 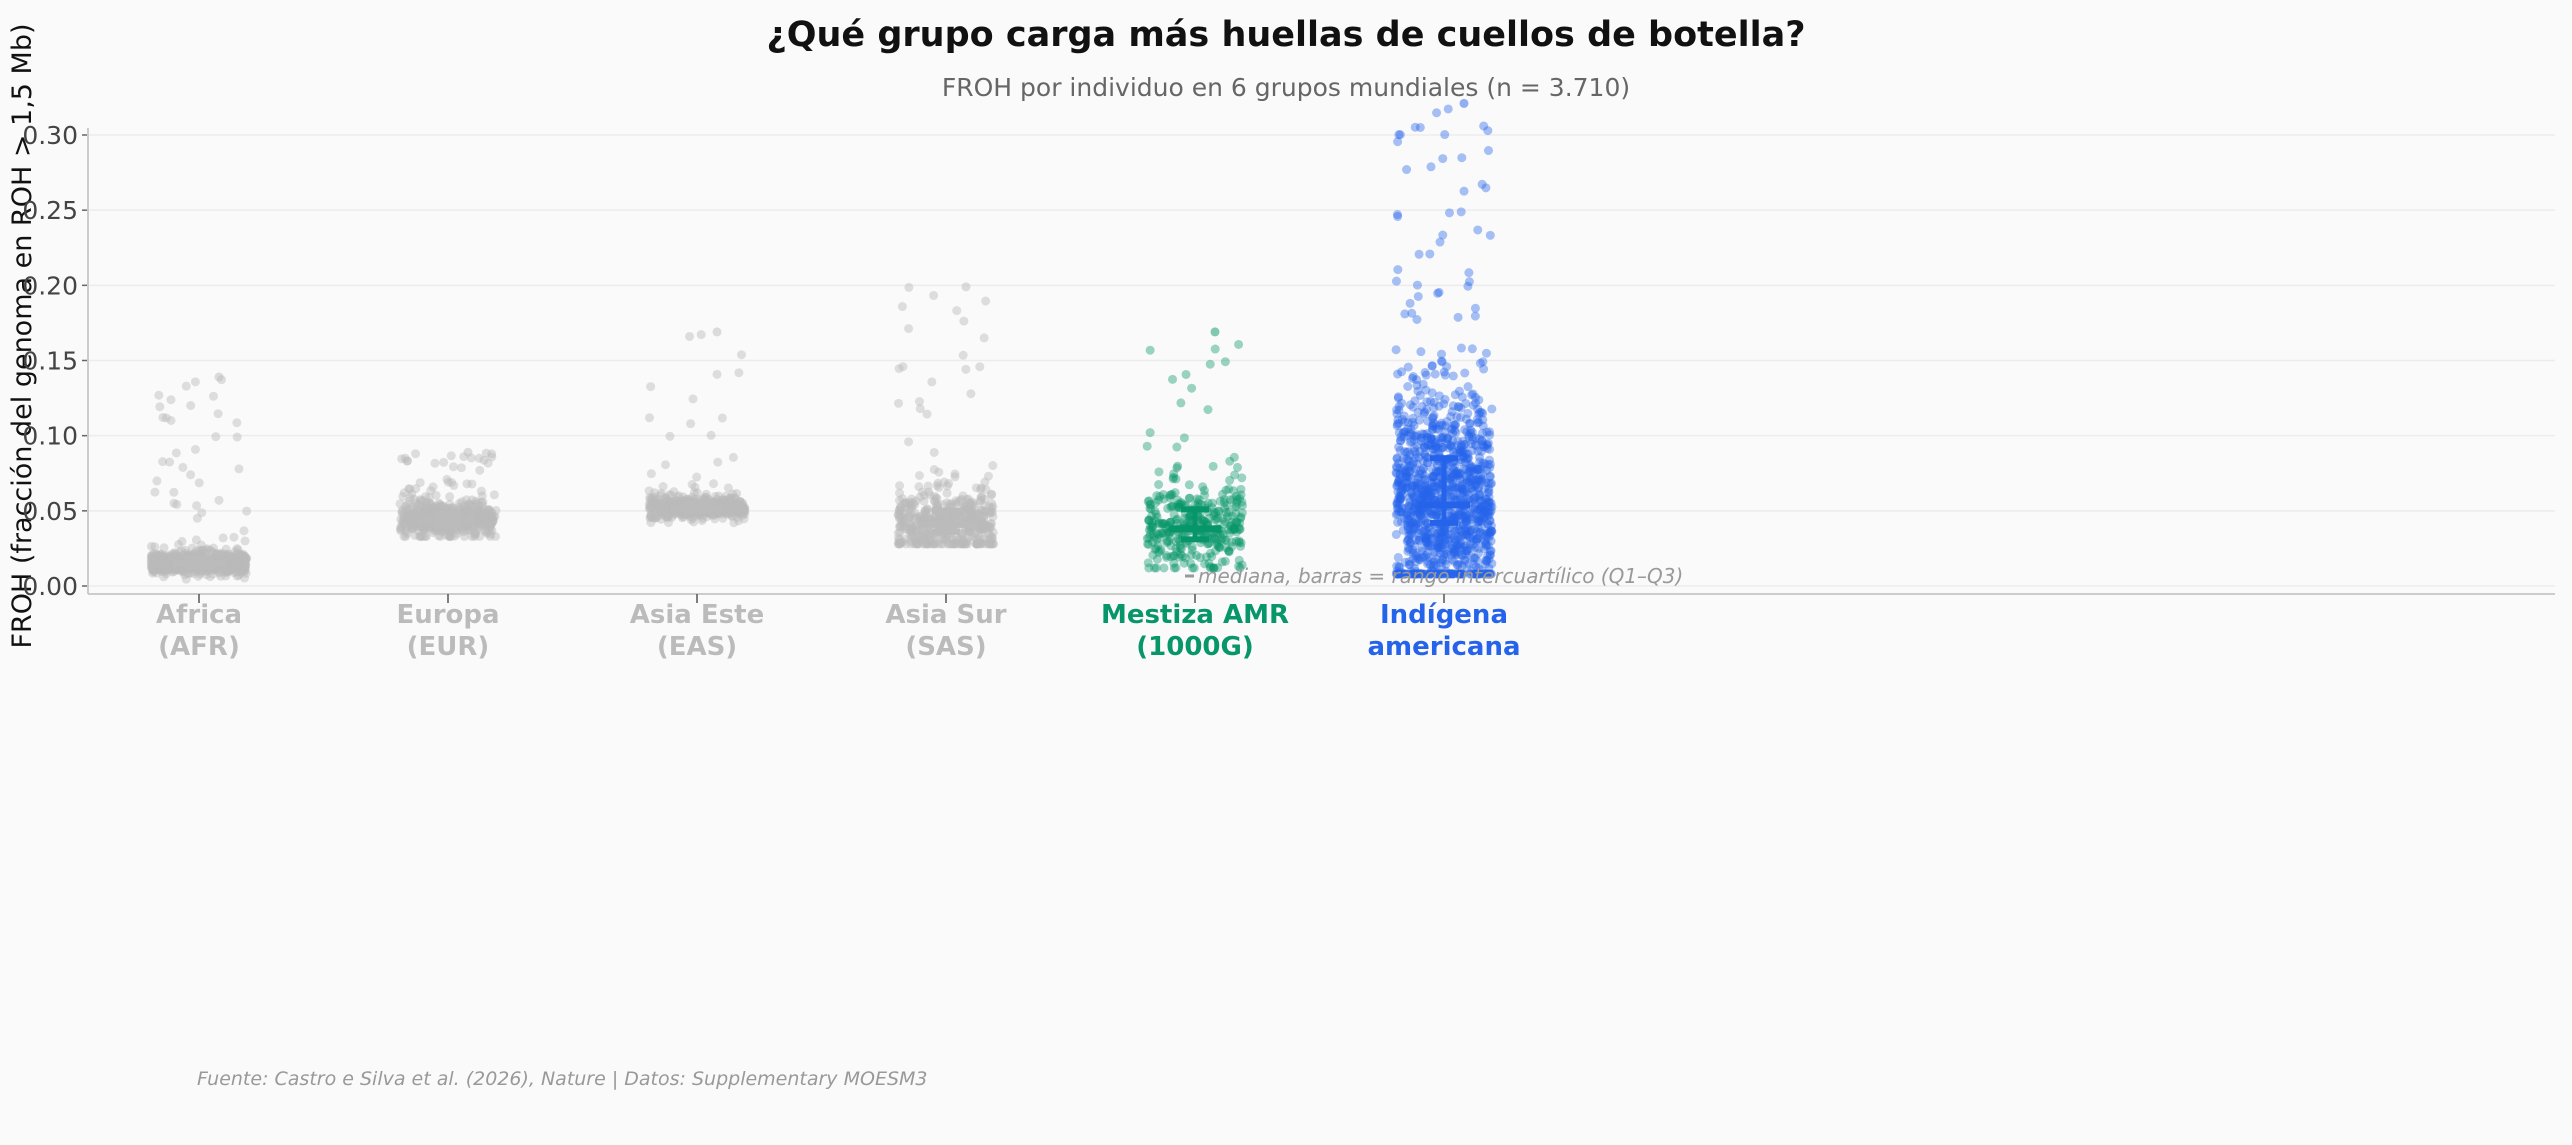 What do you see at coordinates (199, 615) in the screenshot?
I see `x-category-label: Africa` at bounding box center [199, 615].